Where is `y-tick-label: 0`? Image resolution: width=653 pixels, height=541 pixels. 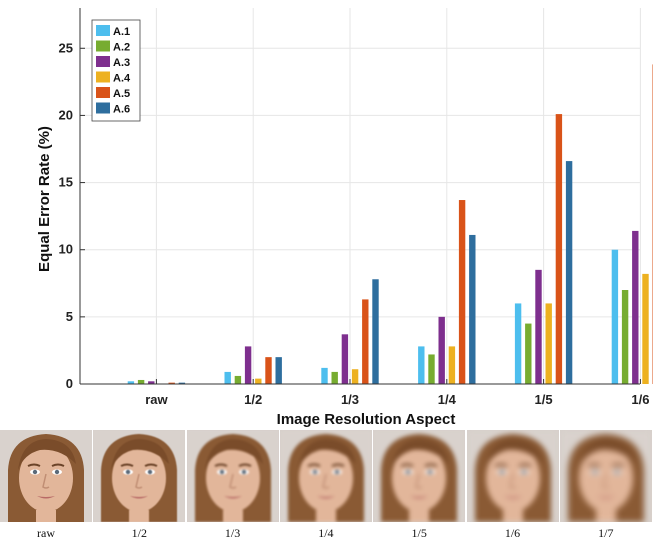 y-tick-label: 0 is located at coordinates (69, 383).